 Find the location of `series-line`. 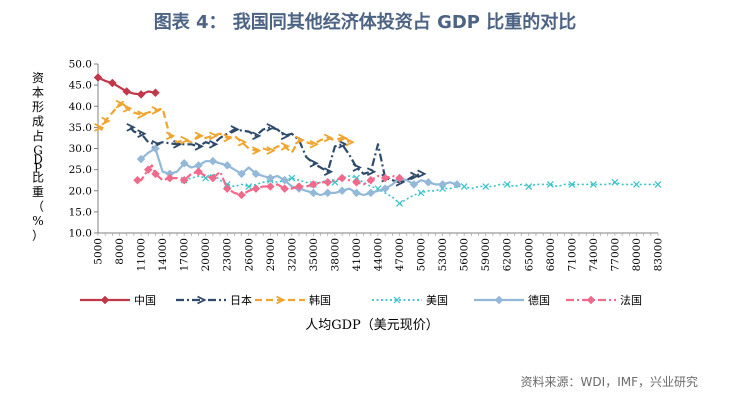

series-line is located at coordinates (420, 189).